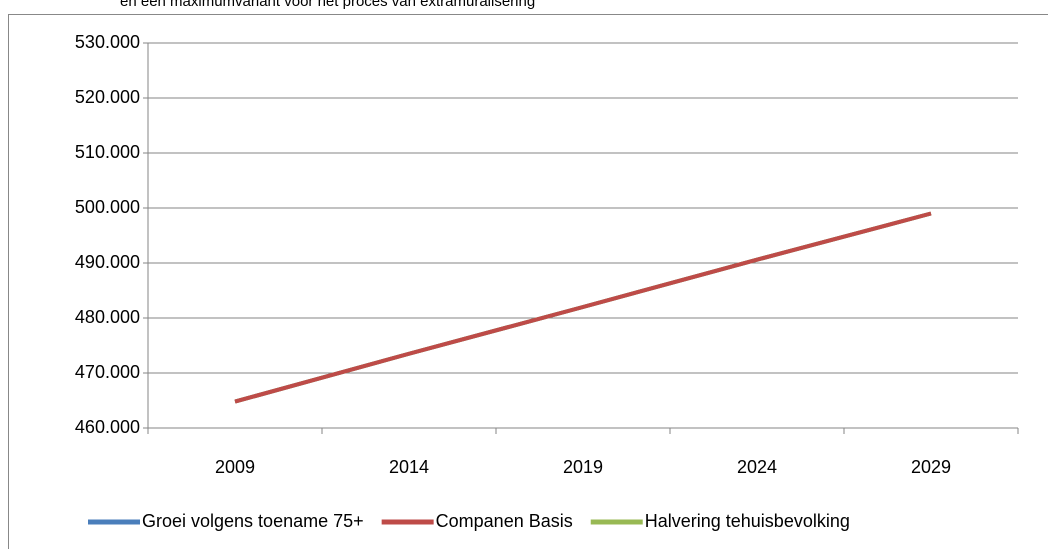 This screenshot has width=1048, height=554. I want to click on y-tick-label: 530.000, so click(107, 42).